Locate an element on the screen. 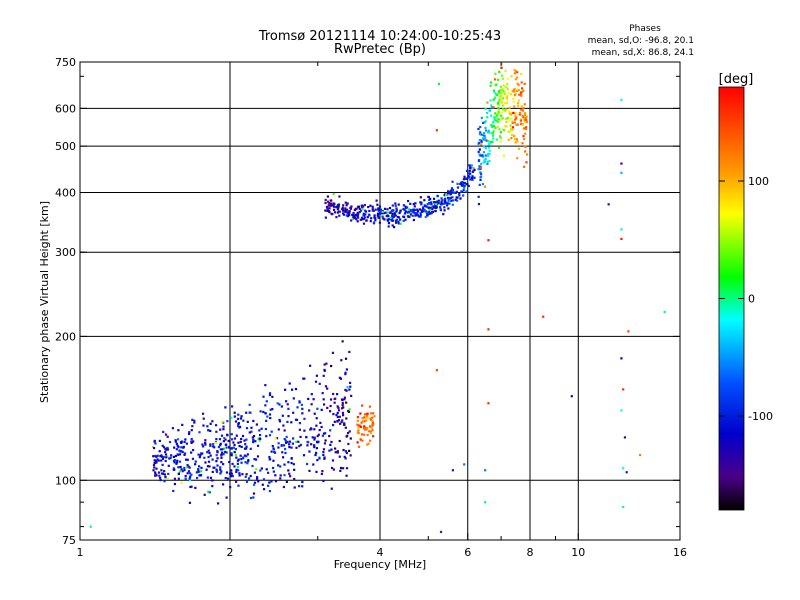  x-tick-label: 1 is located at coordinates (80, 552).